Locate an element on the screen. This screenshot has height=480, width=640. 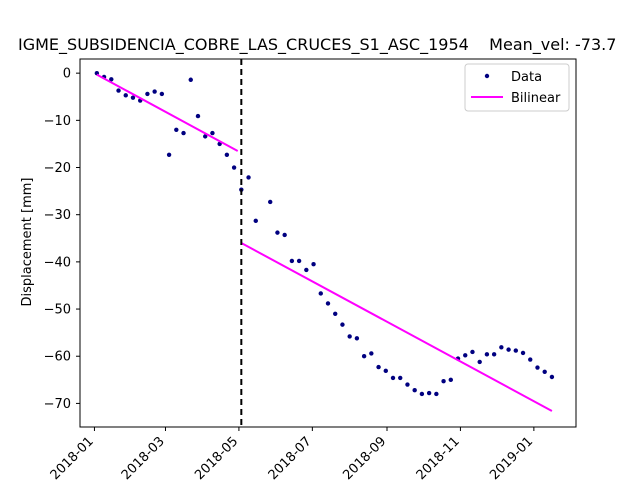
x-tick-label: 2019-01 is located at coordinates (511, 457).